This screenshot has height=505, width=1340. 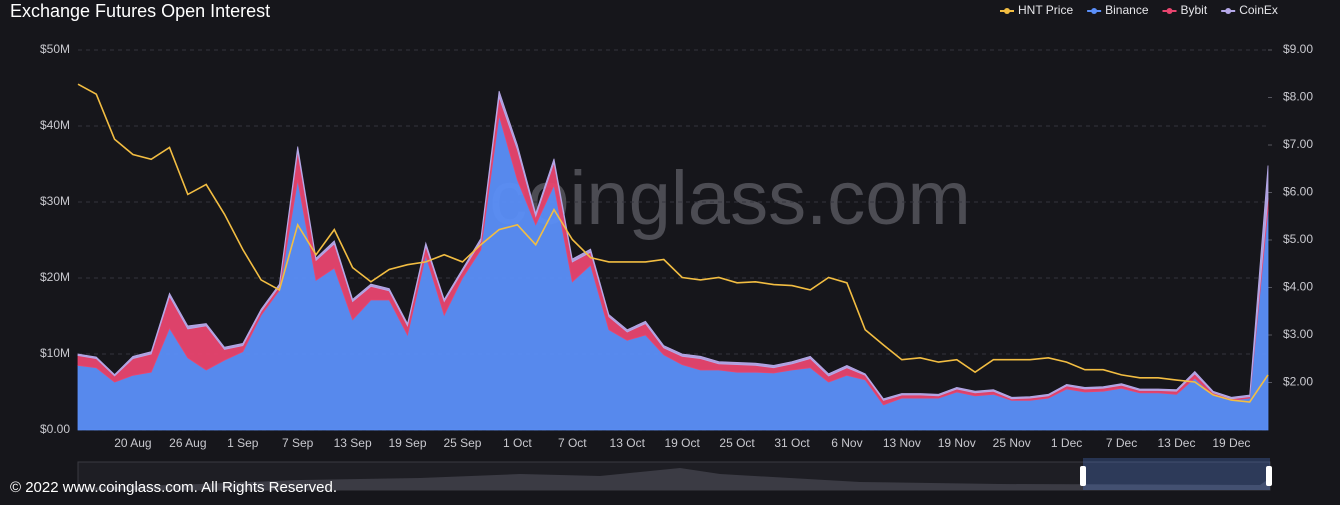 I want to click on y-tick-label: $10M, so click(x=55, y=353).